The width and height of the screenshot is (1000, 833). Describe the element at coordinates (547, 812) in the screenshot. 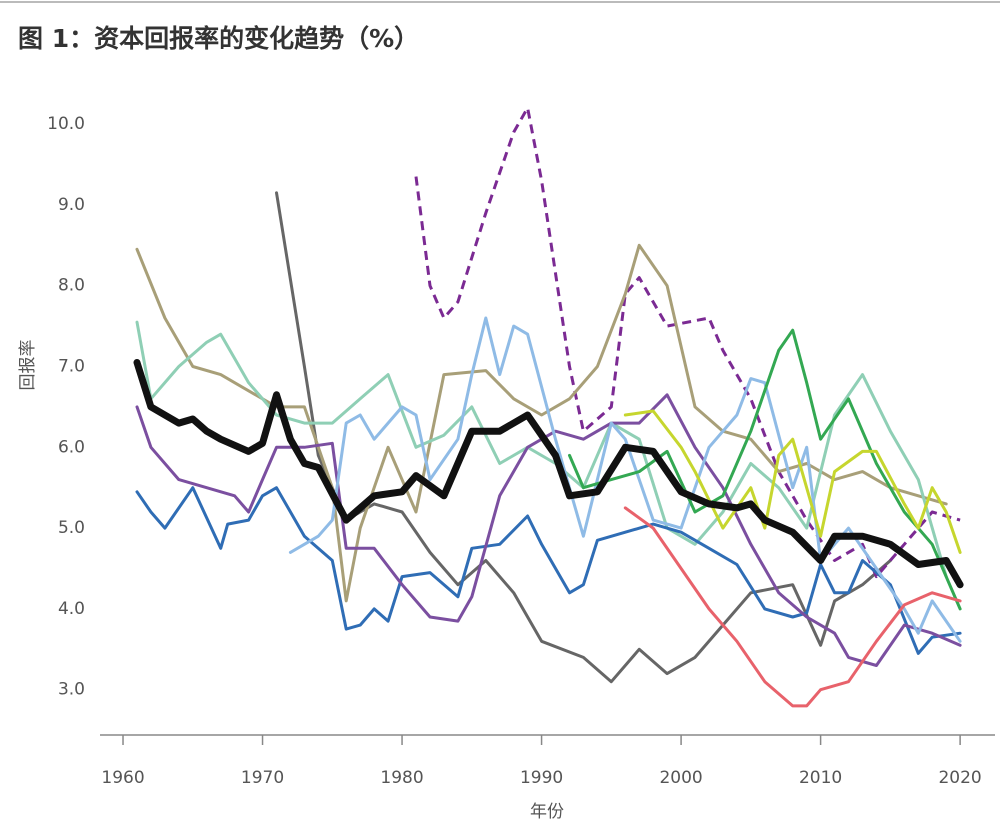

I see `x-axis-label: 年份` at that location.